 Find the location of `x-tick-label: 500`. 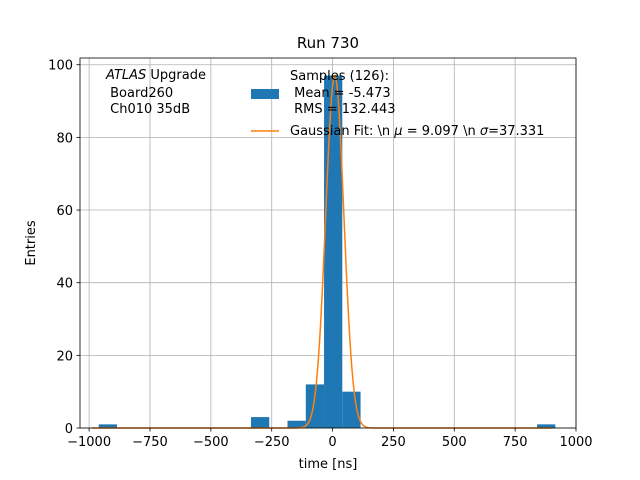

x-tick-label: 500 is located at coordinates (454, 442).